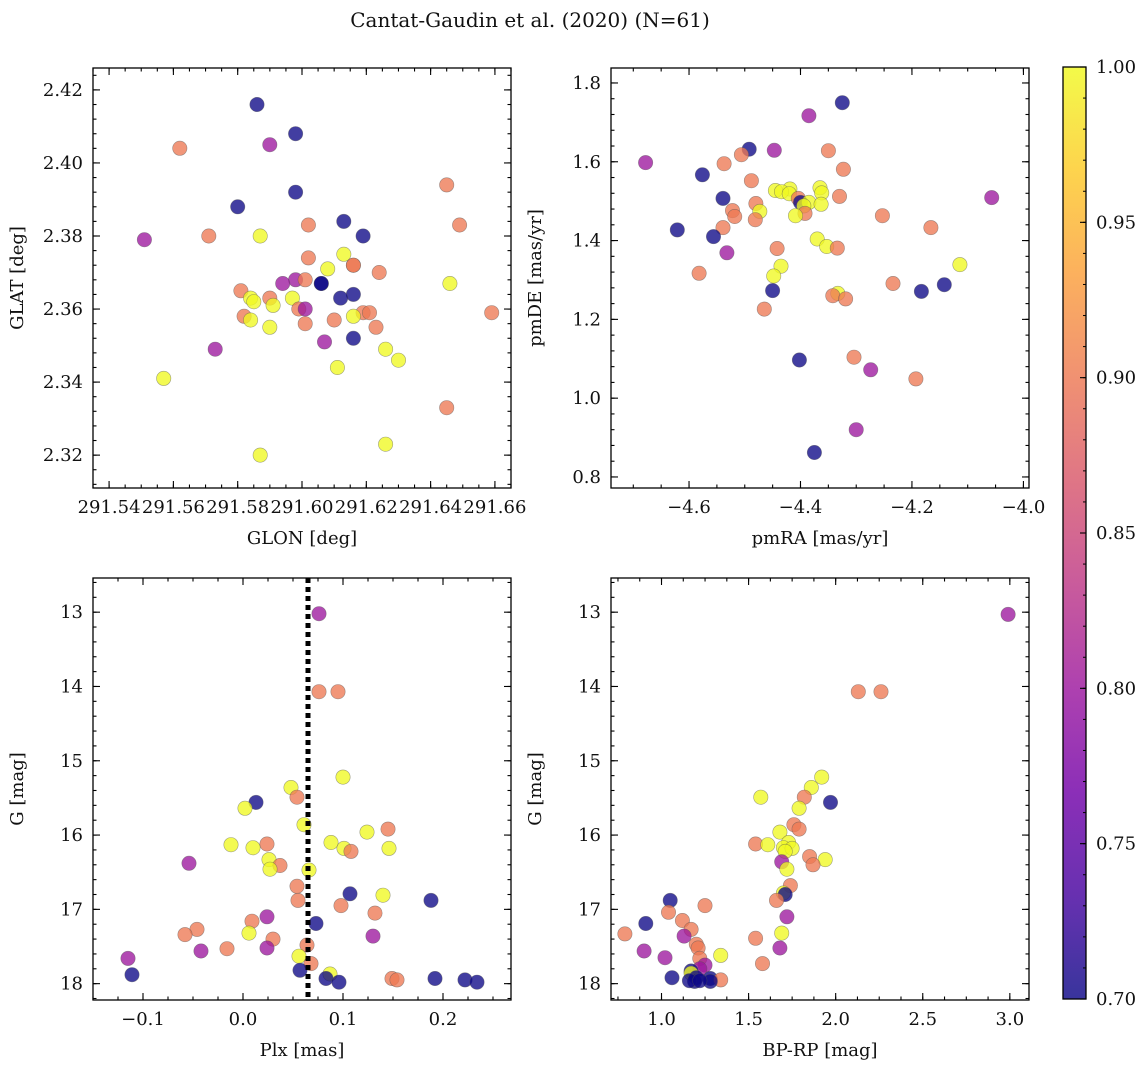  What do you see at coordinates (922, 1019) in the screenshot?
I see `x-tick-label: 2.5` at bounding box center [922, 1019].